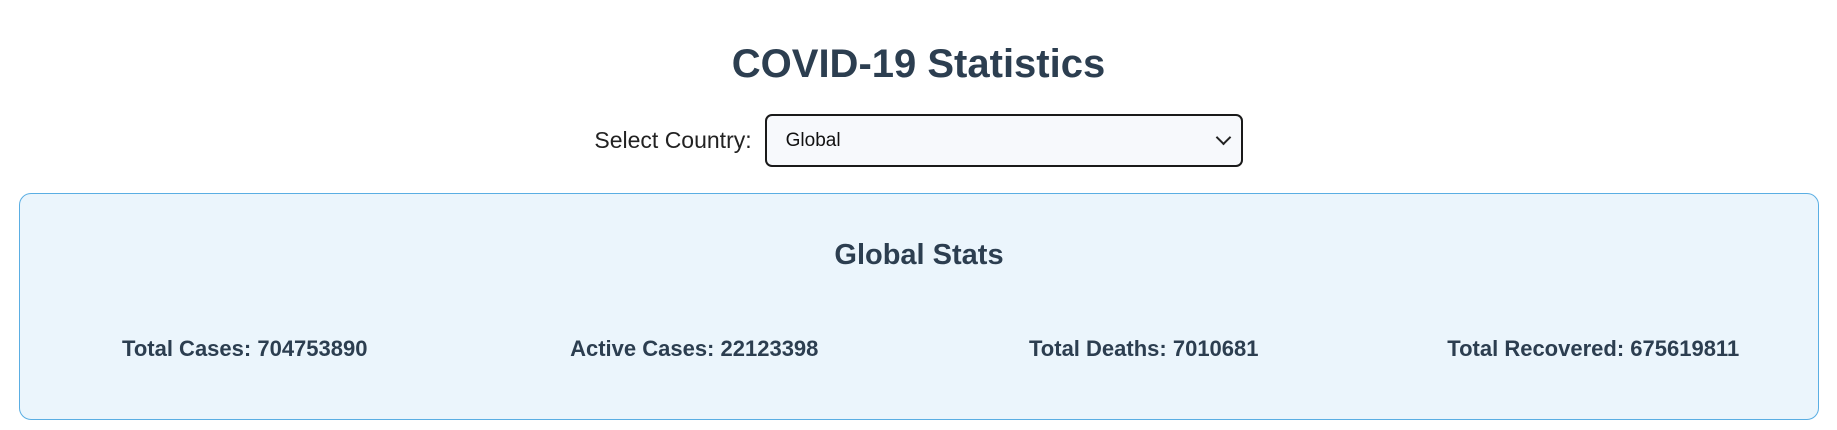  I want to click on stat-value: 675619811, so click(1685, 348).